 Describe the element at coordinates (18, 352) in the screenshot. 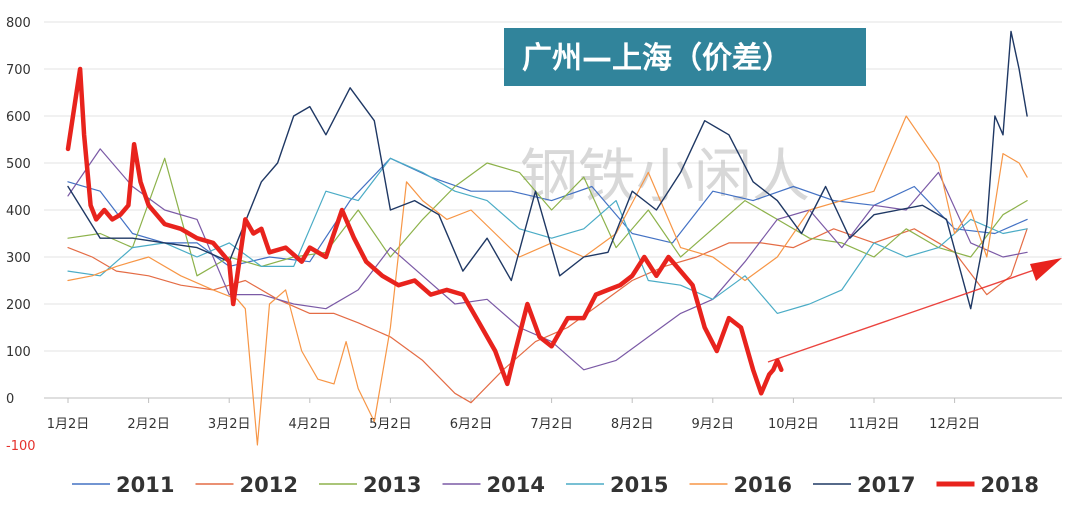

I see `y-tick-label: 100` at that location.